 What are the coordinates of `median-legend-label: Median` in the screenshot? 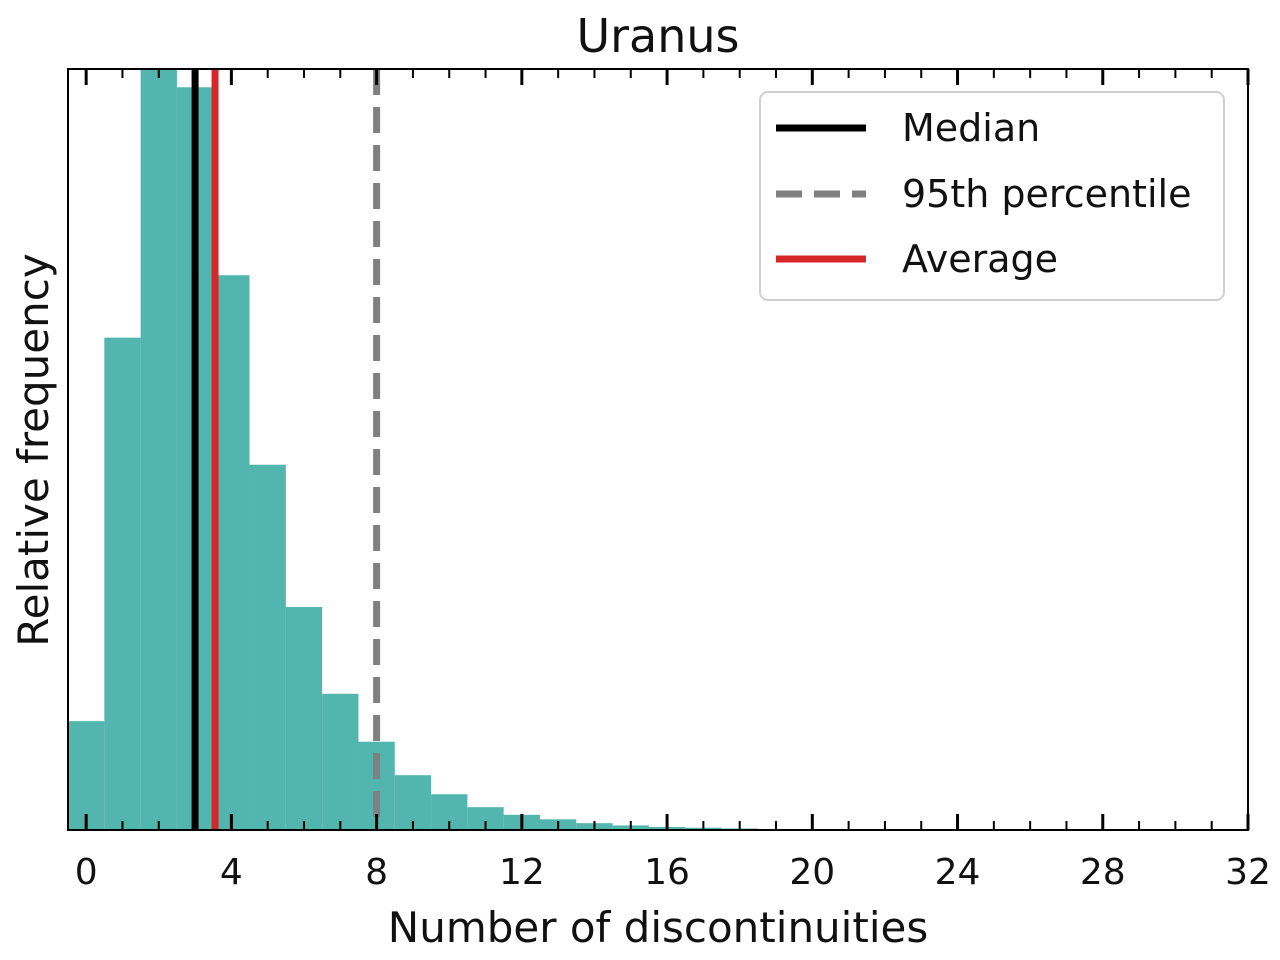 It's located at (971, 128).